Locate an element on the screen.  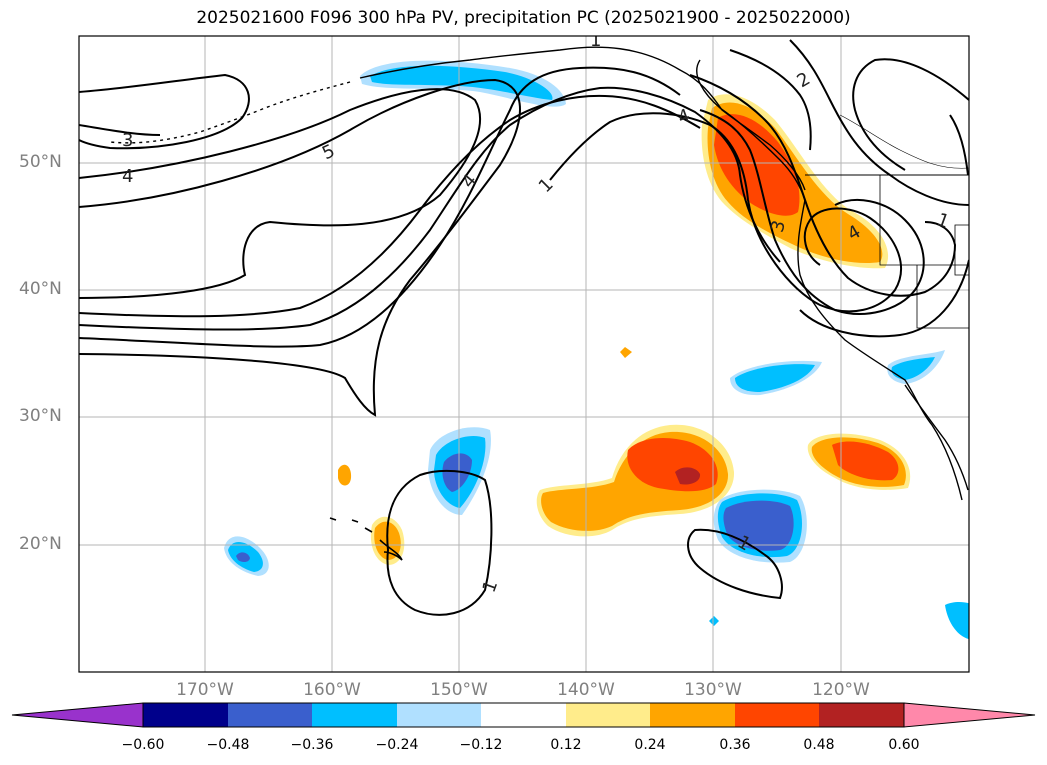
colorbar-frame is located at coordinates (523, 715).